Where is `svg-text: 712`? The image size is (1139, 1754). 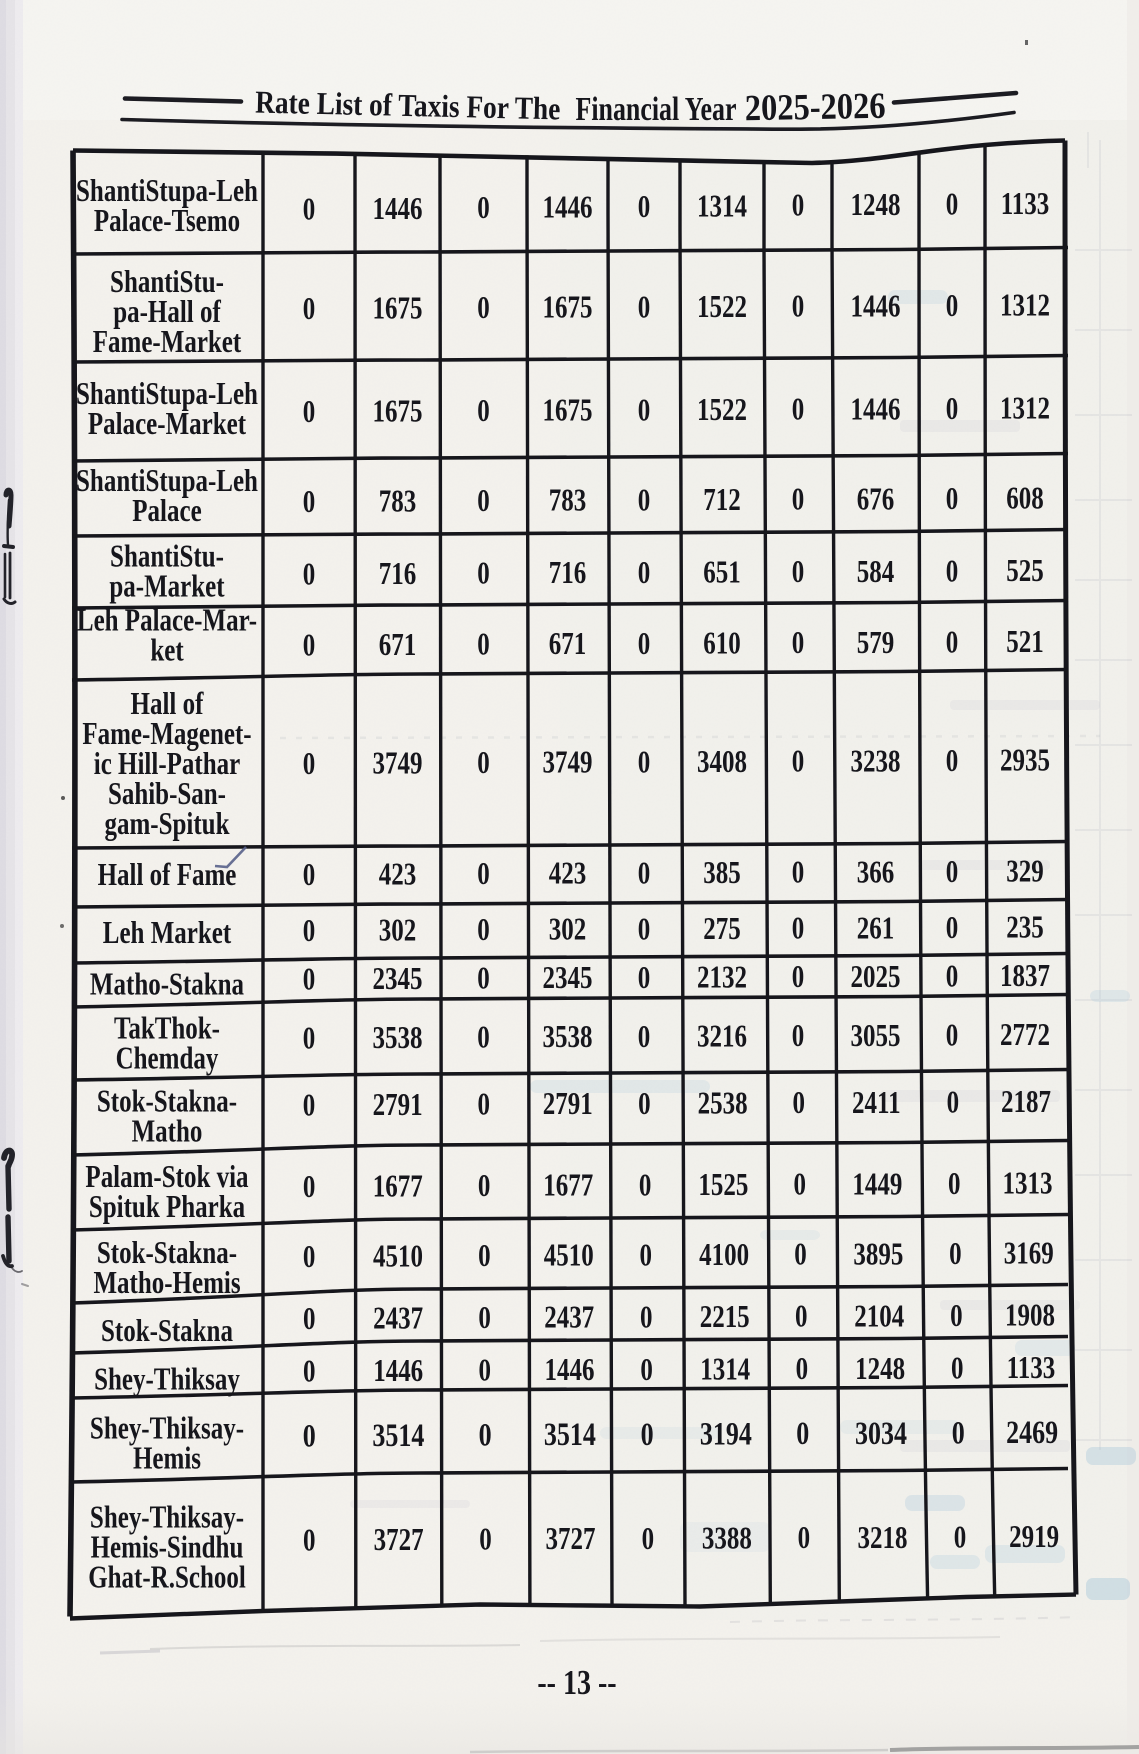
svg-text: 712 is located at coordinates (721, 500).